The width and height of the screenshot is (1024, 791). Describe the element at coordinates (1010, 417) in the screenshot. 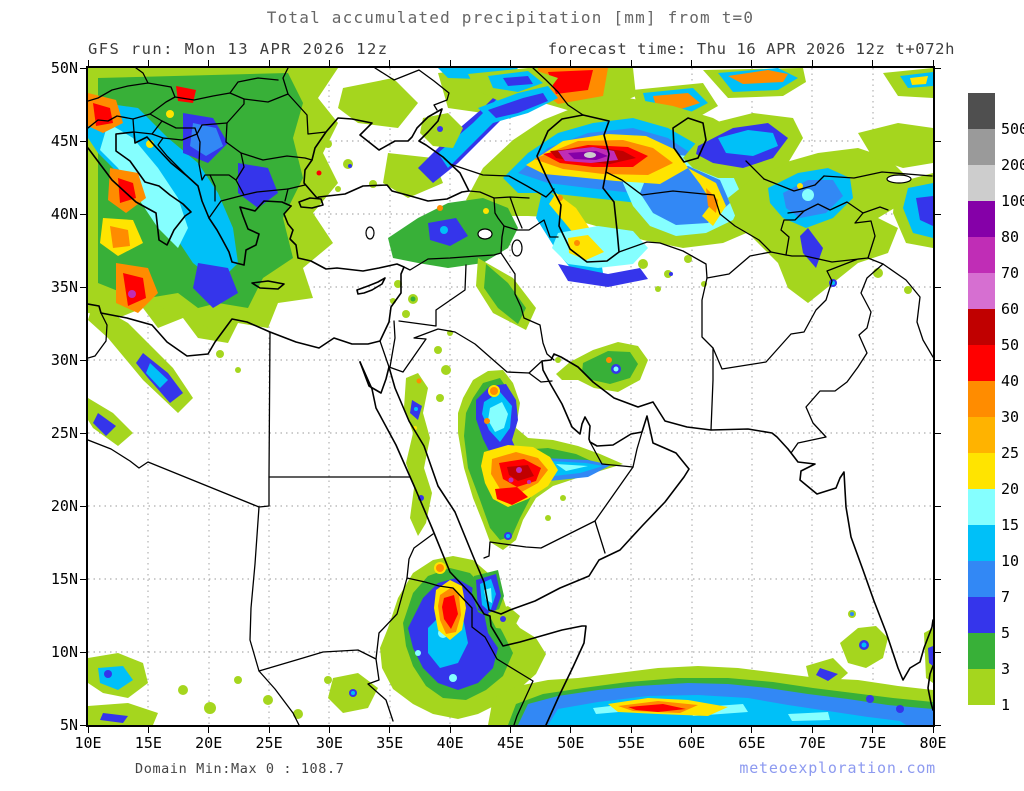

I see `legend-value-label: 30` at that location.